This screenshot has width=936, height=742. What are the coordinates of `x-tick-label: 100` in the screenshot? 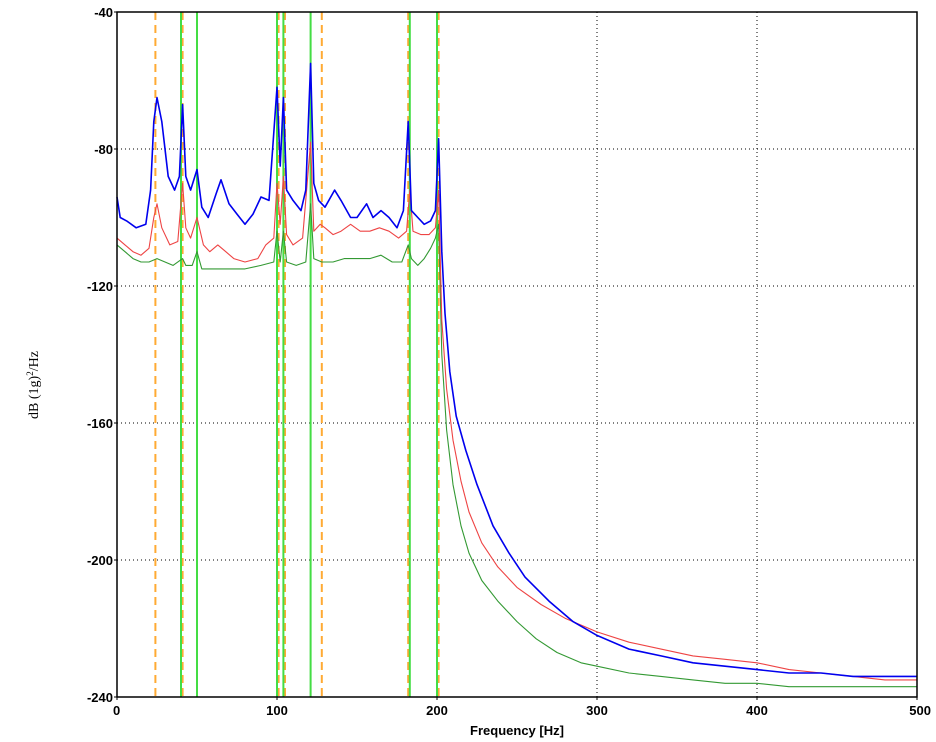 It's located at (277, 710).